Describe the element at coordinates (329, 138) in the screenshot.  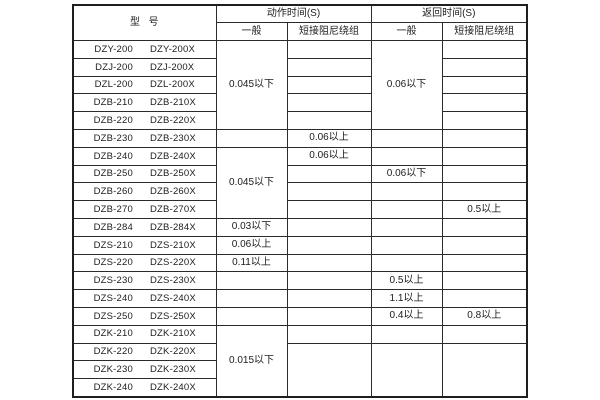
I see `action-damping-value: 0.06以上` at that location.